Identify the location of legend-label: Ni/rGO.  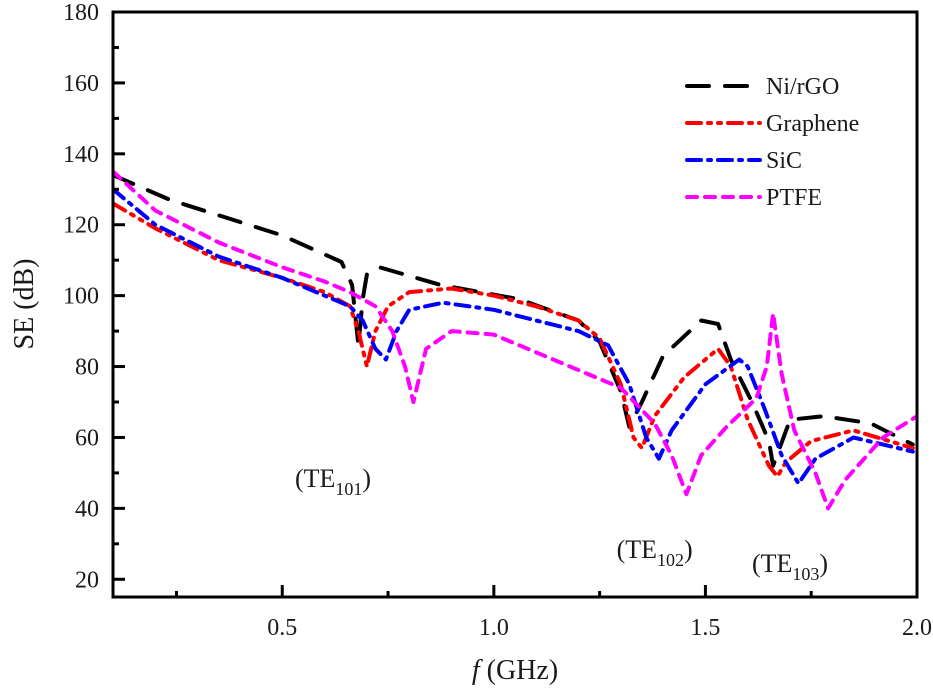
(802, 87).